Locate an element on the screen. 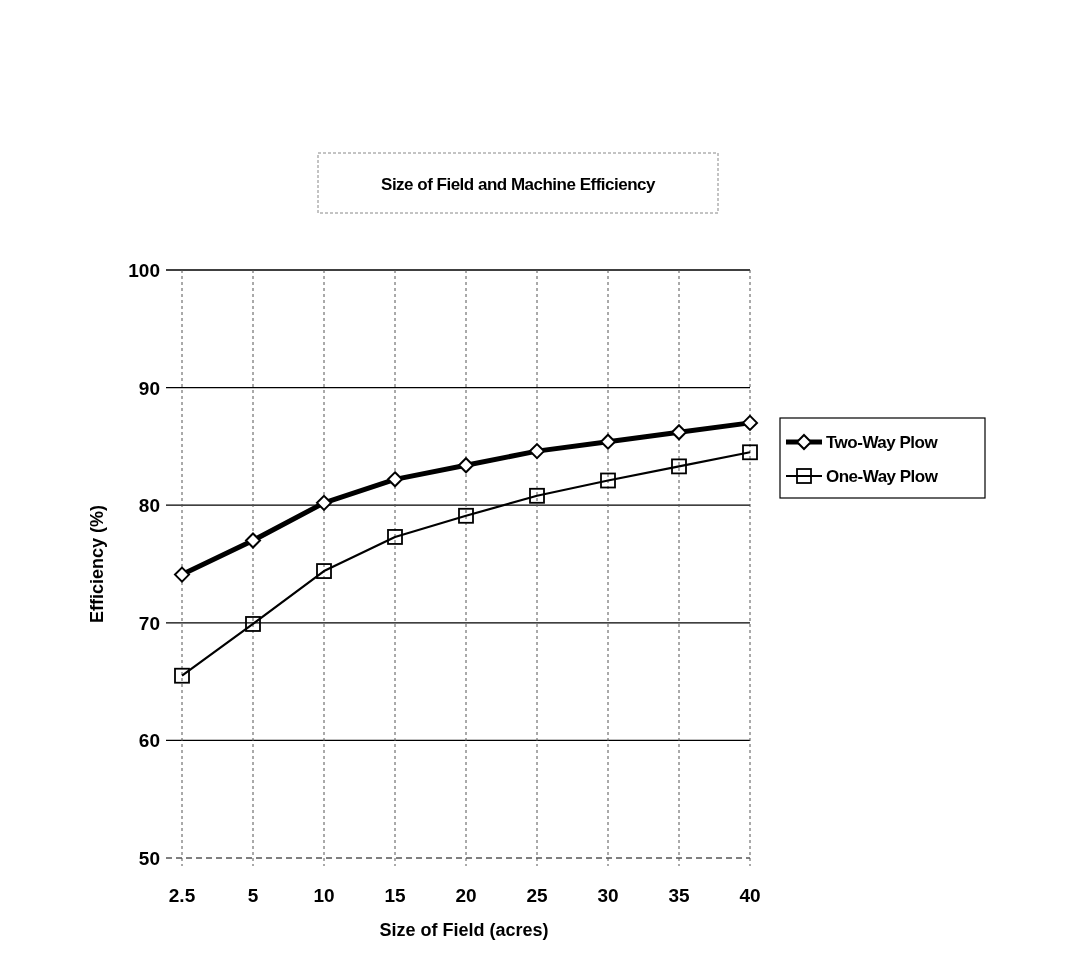  x-axis-title: Size of Field (acres) is located at coordinates (464, 930).